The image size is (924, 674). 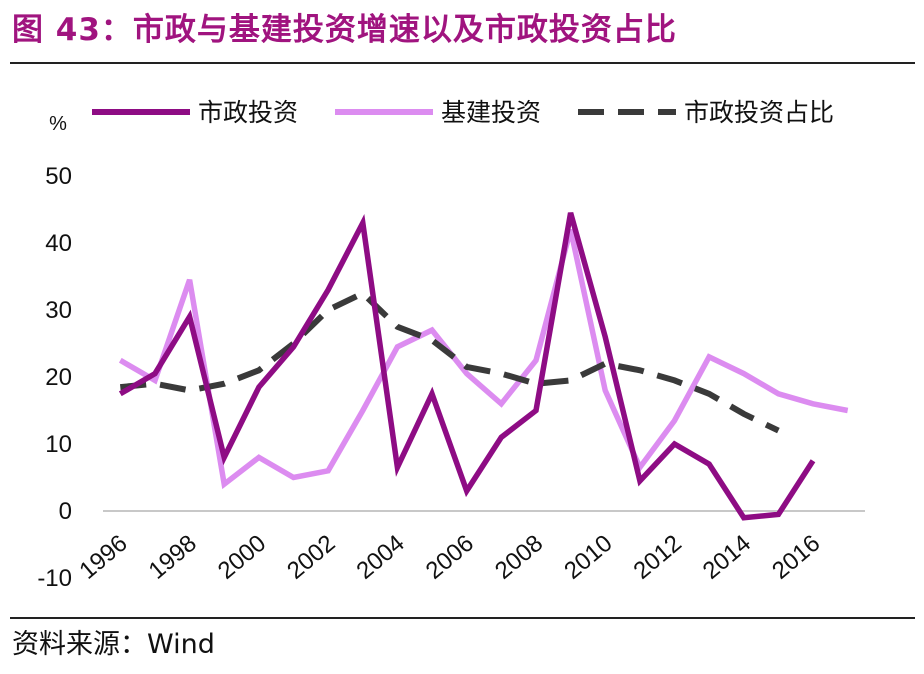 I want to click on source-note: 资料来源：Wind, so click(x=113, y=644).